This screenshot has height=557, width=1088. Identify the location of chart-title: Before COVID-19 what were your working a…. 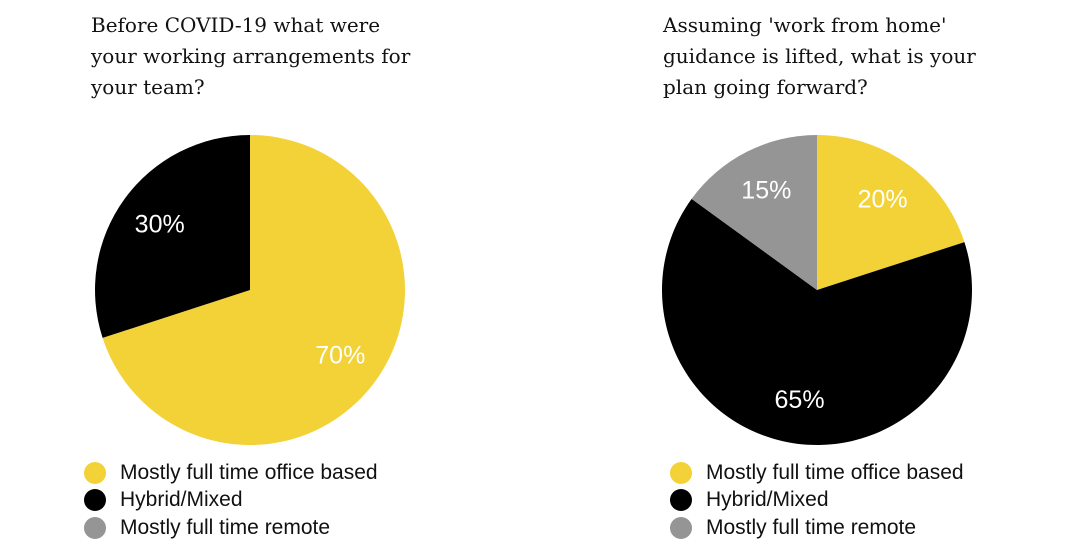
(251, 56).